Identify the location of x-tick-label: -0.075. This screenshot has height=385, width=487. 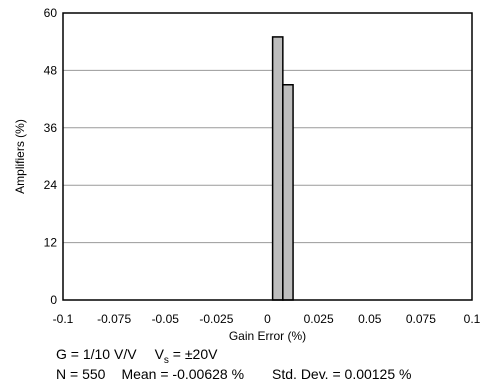
(114, 319).